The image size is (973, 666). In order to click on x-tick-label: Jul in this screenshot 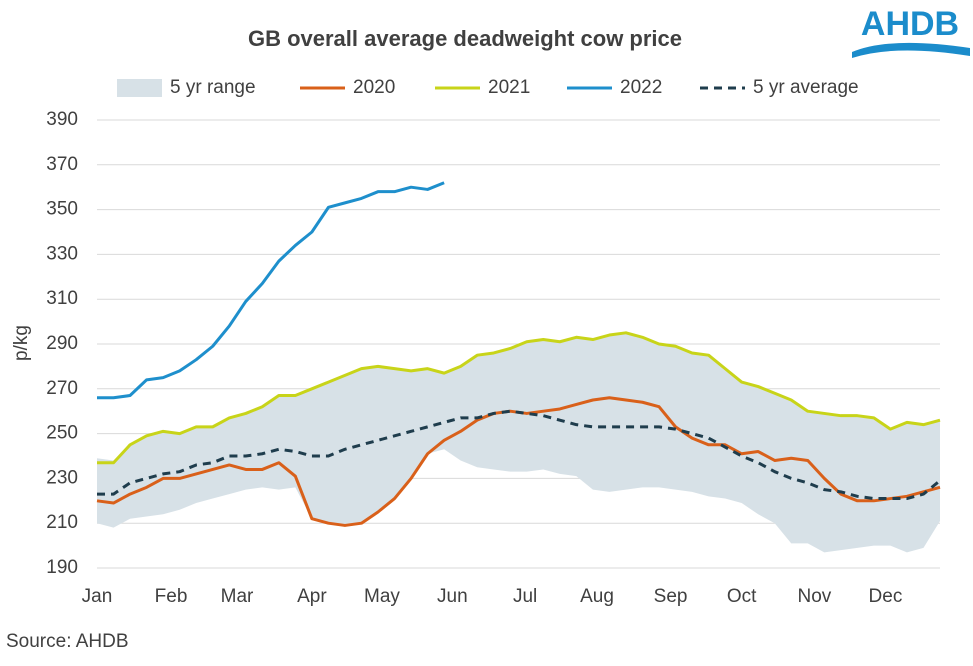, I will do `click(525, 596)`.